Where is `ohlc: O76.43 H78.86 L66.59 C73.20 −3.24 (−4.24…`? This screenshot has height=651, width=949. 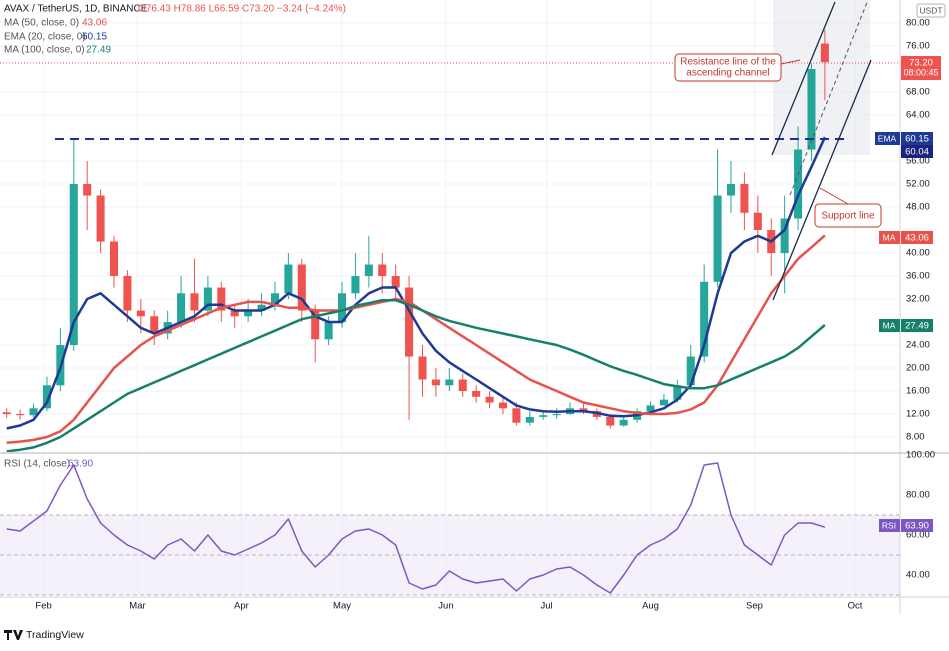
ohlc: O76.43 H78.86 L66.59 C73.20 −3.24 (−4.24… is located at coordinates (242, 9).